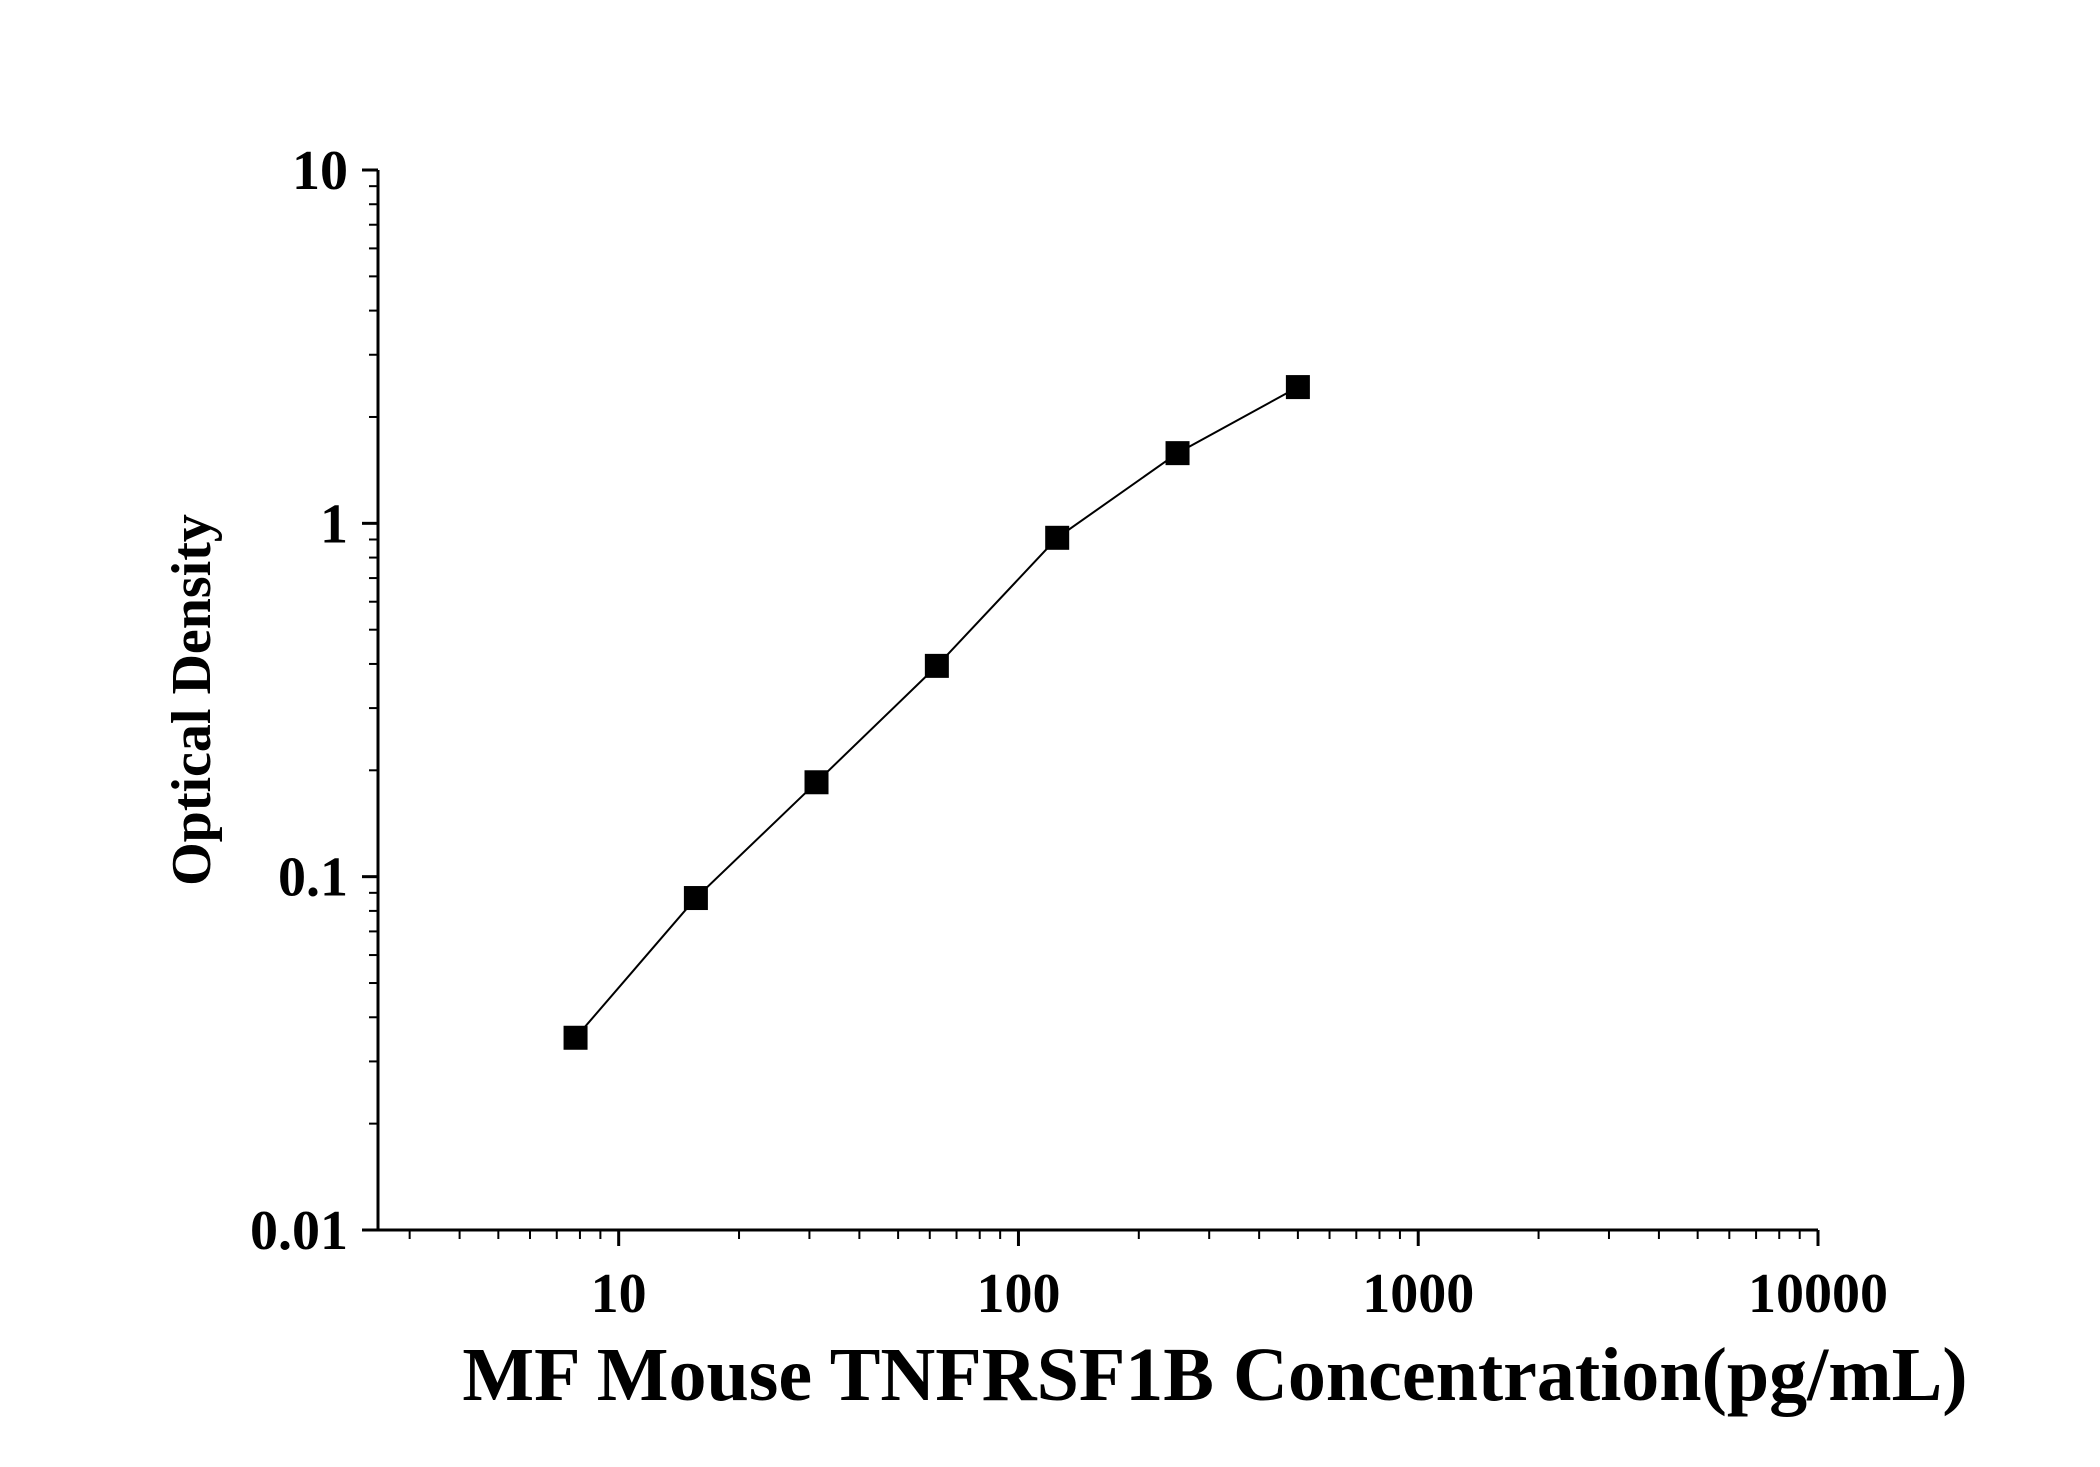 The width and height of the screenshot is (2100, 1467). Describe the element at coordinates (334, 524) in the screenshot. I see `y-tick-label: 1` at that location.